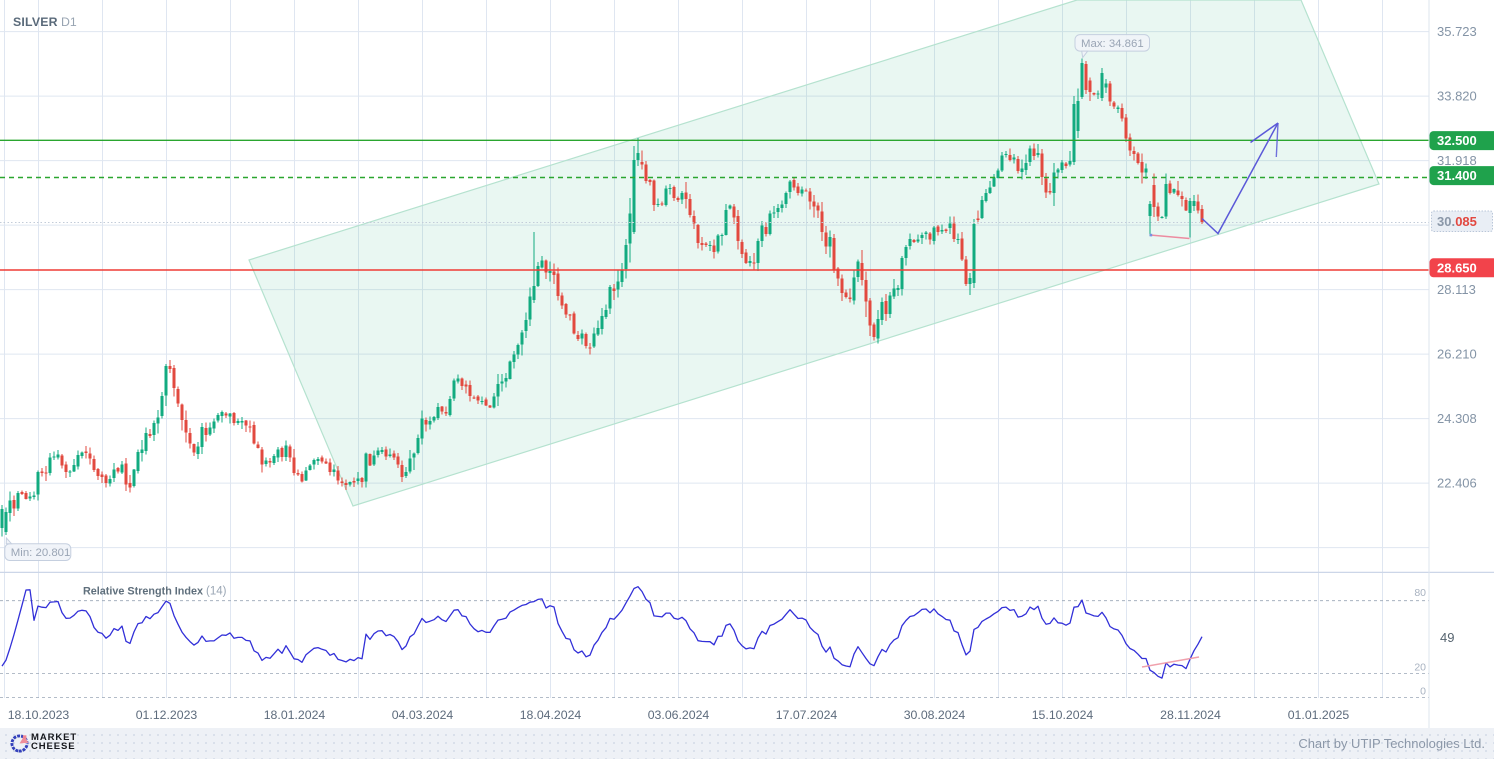  What do you see at coordinates (1457, 354) in the screenshot?
I see `svg-text: 26.210` at bounding box center [1457, 354].